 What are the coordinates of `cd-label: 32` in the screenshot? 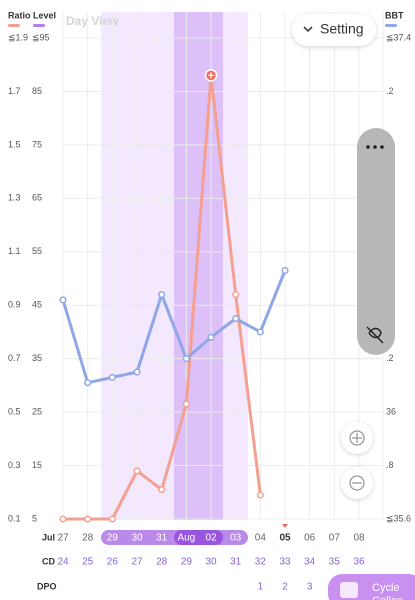 It's located at (261, 562).